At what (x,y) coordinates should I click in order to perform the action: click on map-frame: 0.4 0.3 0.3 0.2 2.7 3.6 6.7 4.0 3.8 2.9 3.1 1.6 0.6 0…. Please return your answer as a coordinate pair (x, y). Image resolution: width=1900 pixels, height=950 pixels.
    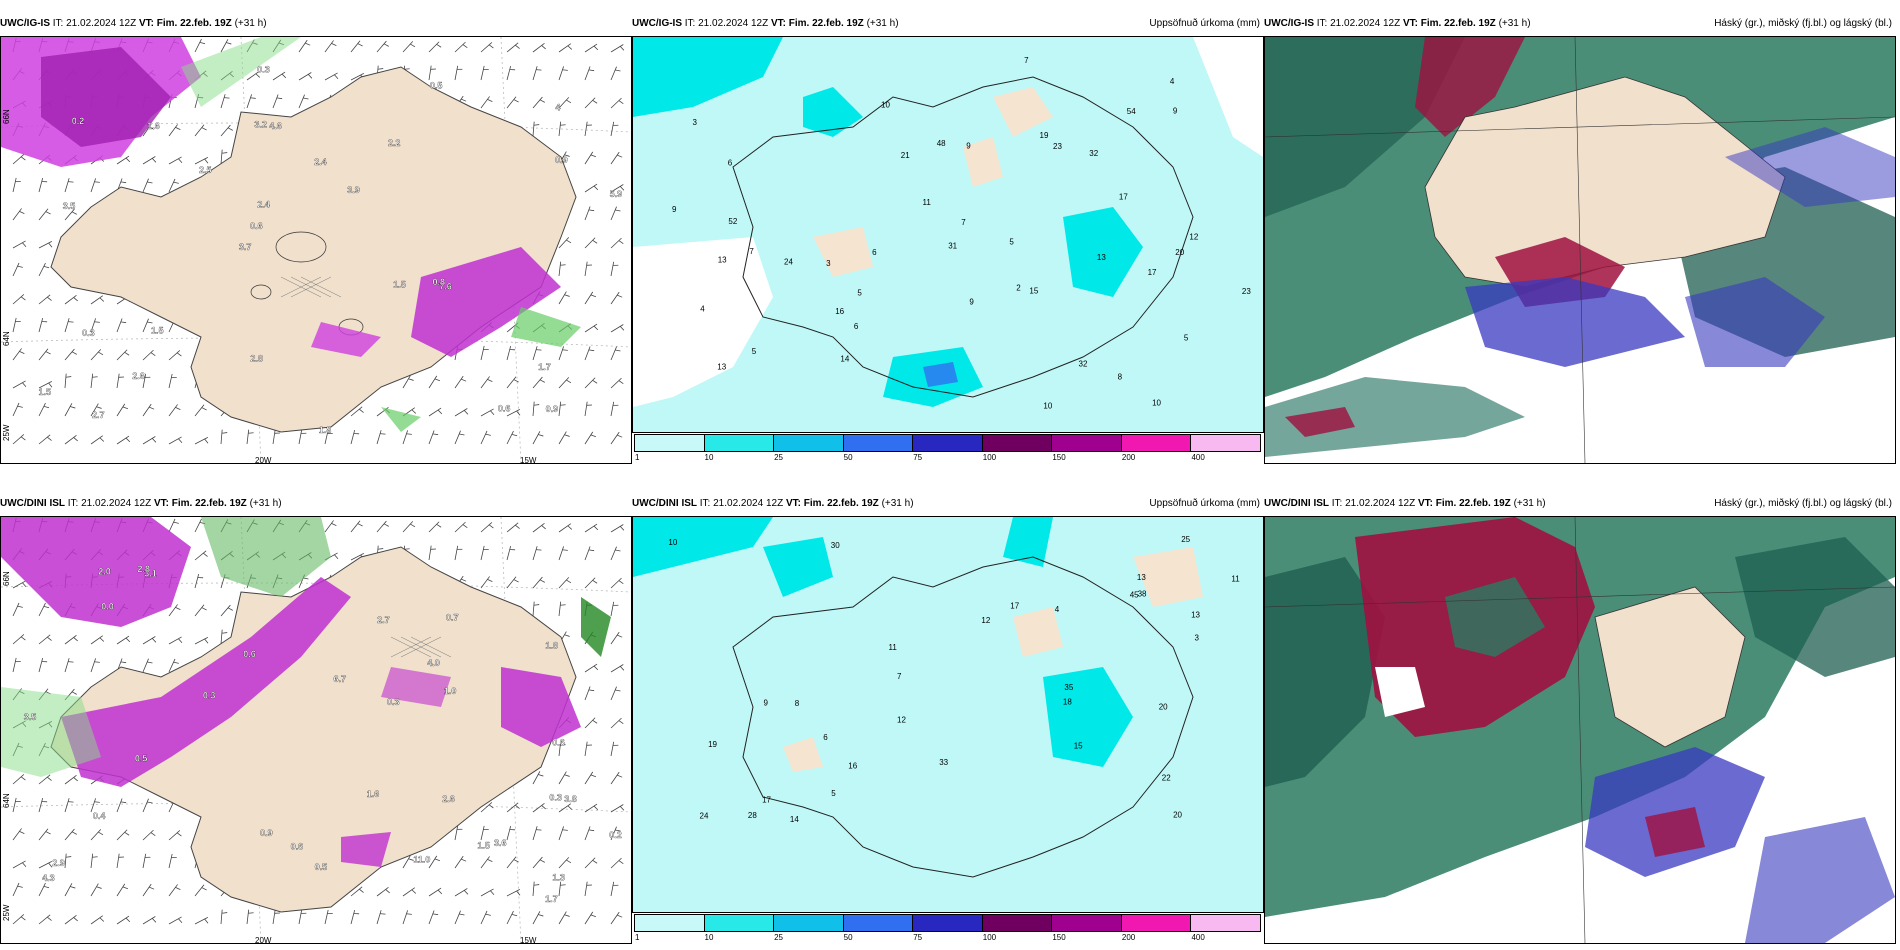
    Looking at the image, I should click on (316, 730).